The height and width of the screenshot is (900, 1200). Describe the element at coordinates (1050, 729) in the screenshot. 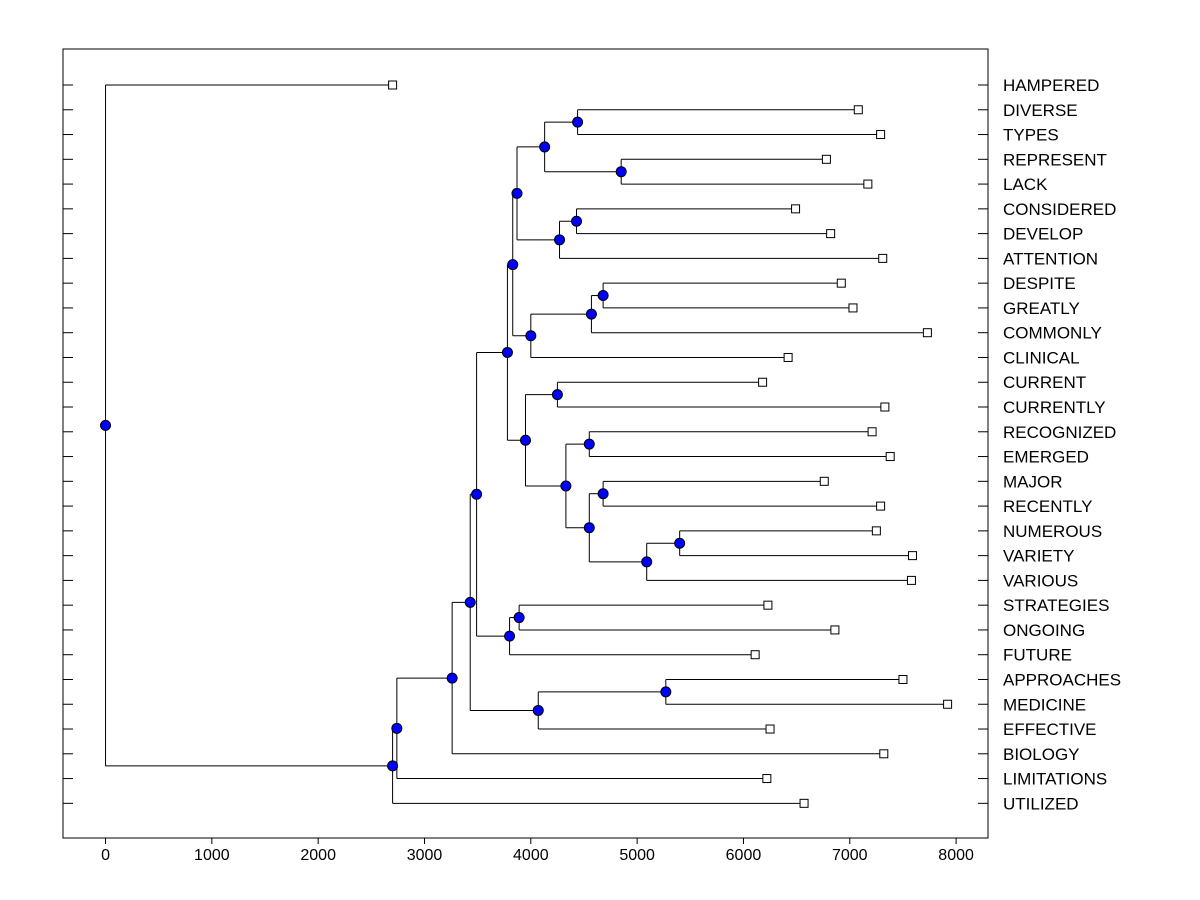

I see `leaf-label-effective: EFFECTIVE` at that location.